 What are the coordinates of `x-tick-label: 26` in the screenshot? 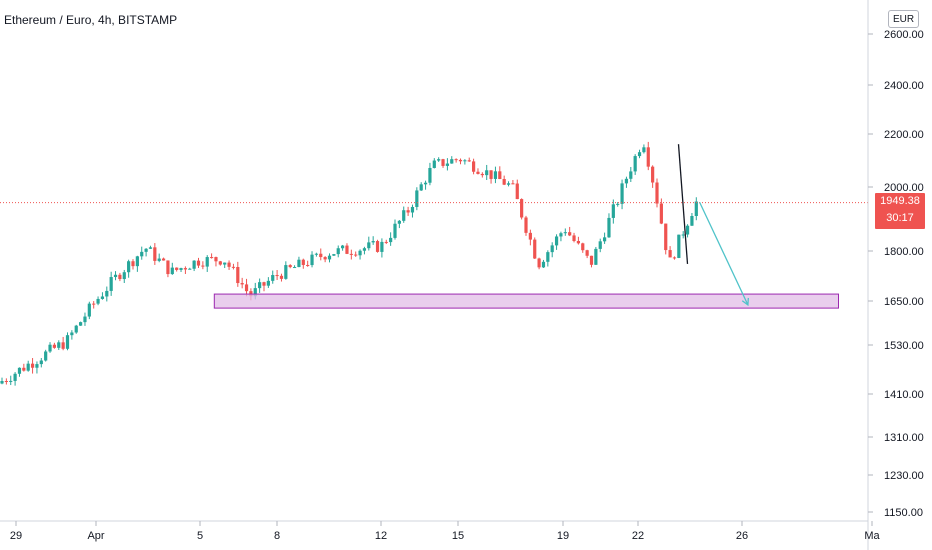 It's located at (742, 536).